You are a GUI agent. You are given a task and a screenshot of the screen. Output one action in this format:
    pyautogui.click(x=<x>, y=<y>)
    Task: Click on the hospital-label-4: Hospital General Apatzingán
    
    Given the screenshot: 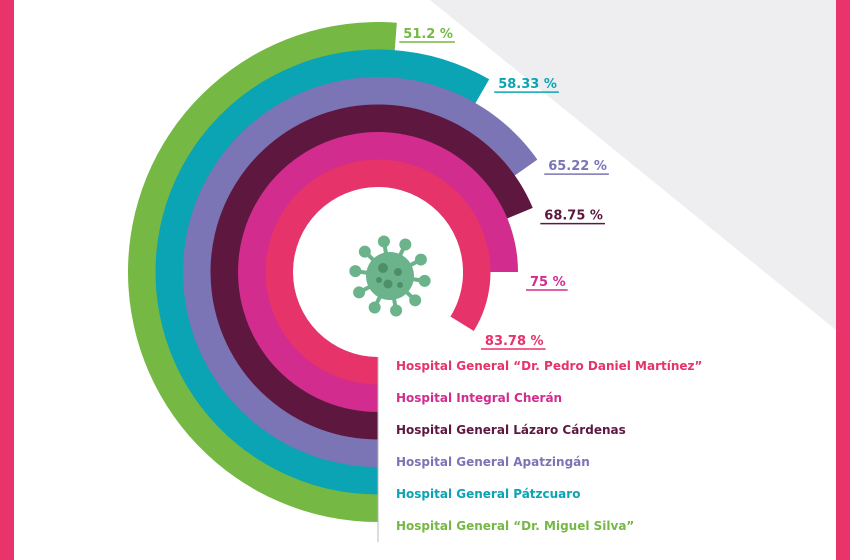 What is the action you would take?
    pyautogui.click(x=493, y=462)
    